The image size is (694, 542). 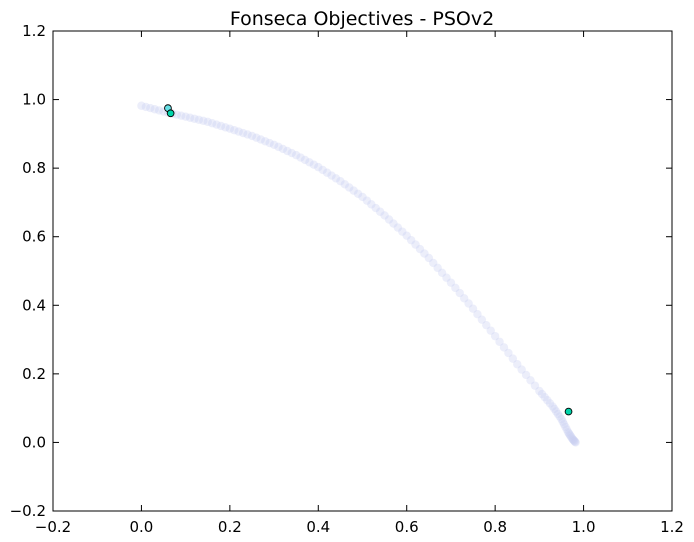 What do you see at coordinates (34, 374) in the screenshot?
I see `y-tick-label: 0.2` at bounding box center [34, 374].